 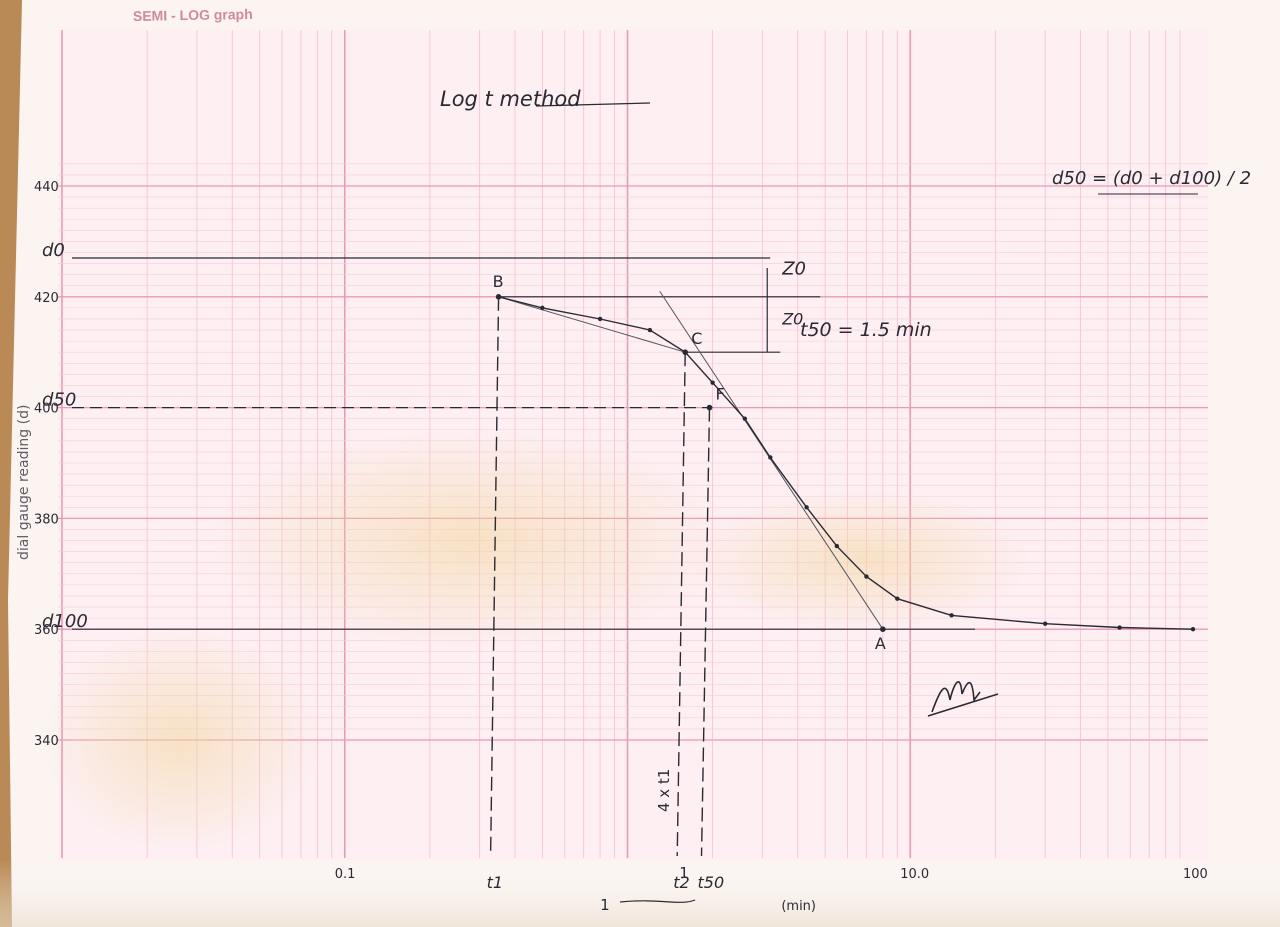 I want to click on point-B, so click(x=498, y=297).